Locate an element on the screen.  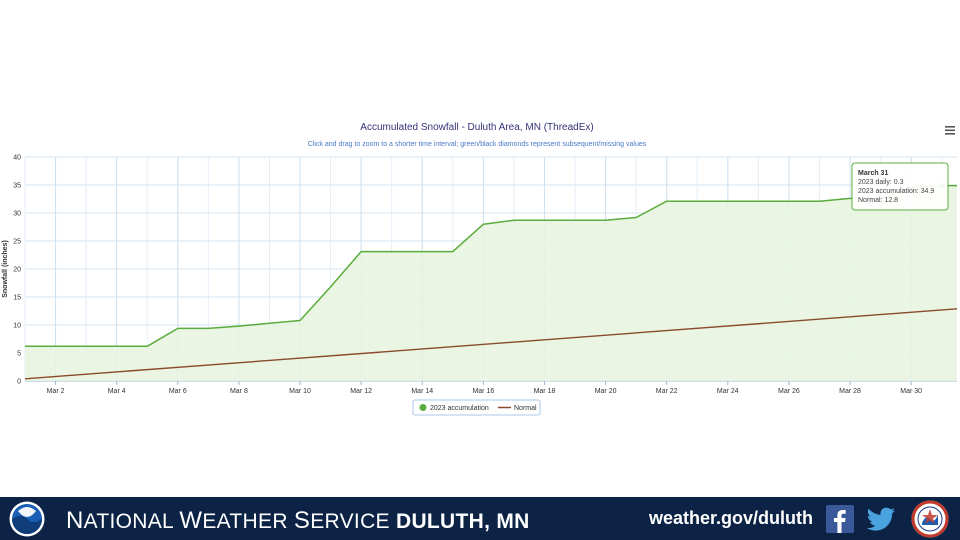
y-axis-ticks: 0 5 10 15 20 25 30 35 40 is located at coordinates (17, 270).